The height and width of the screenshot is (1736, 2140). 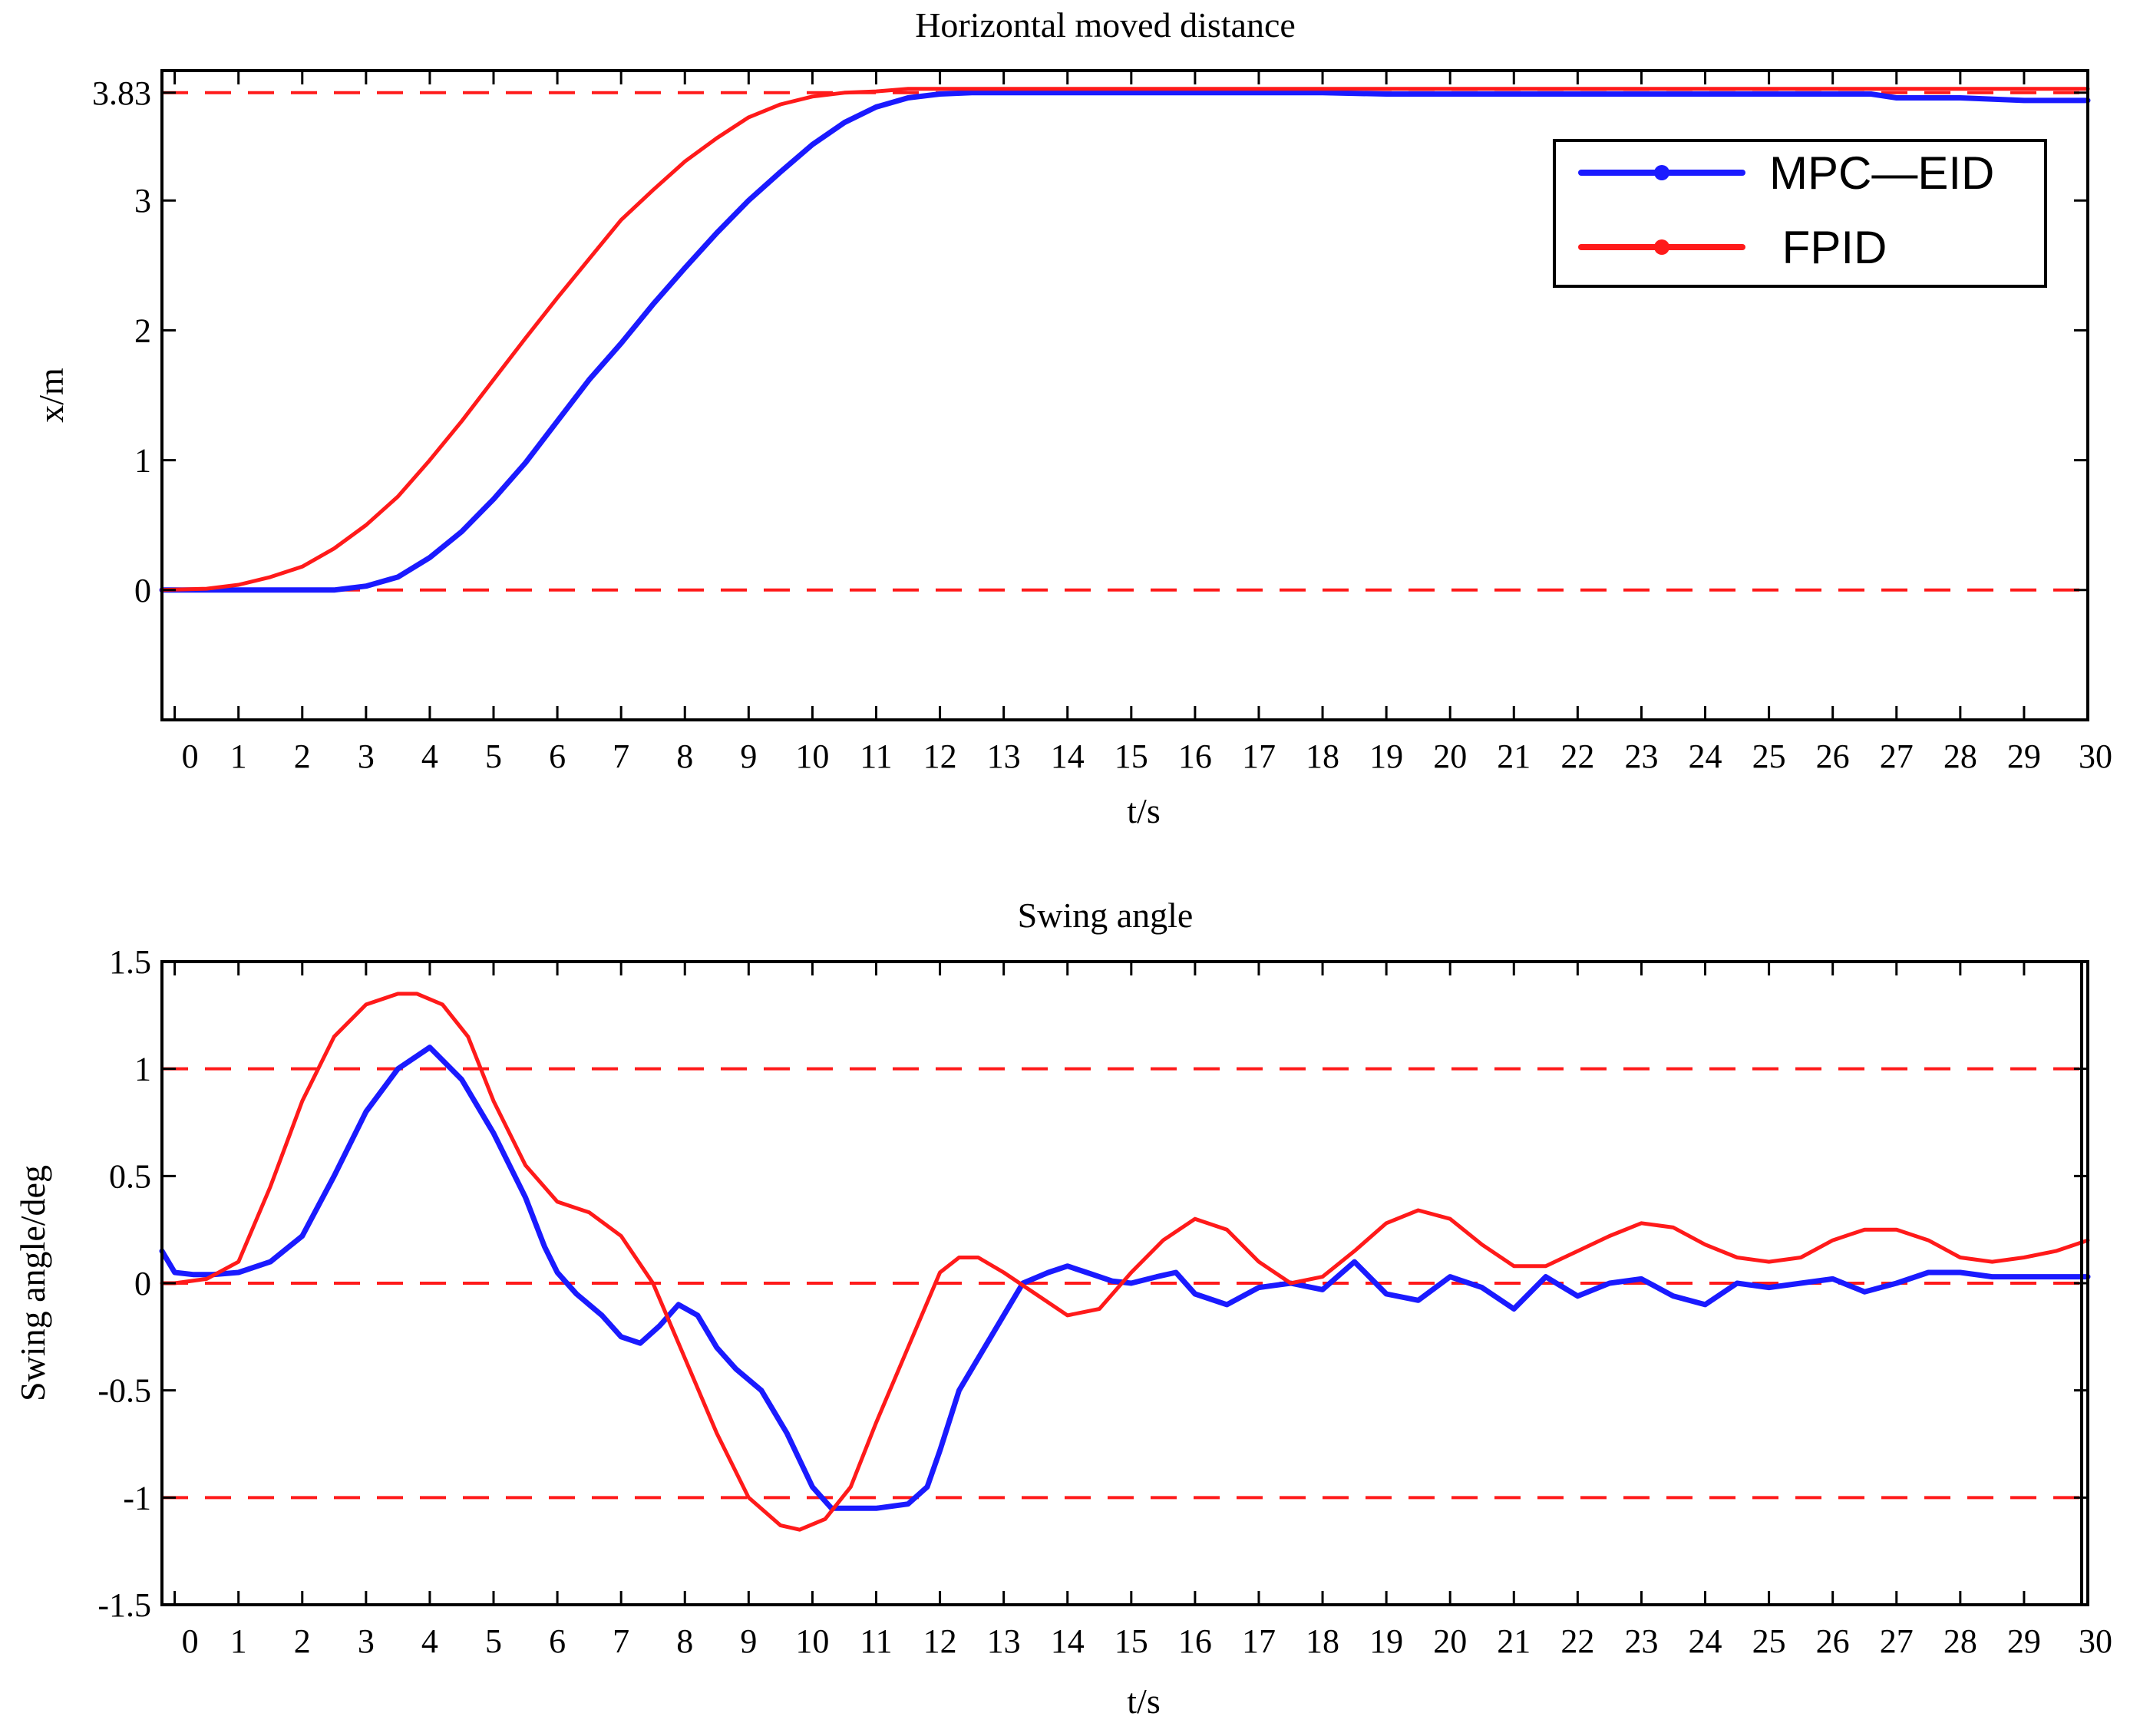 What do you see at coordinates (1661, 173) in the screenshot?
I see `legend-mpc-marker` at bounding box center [1661, 173].